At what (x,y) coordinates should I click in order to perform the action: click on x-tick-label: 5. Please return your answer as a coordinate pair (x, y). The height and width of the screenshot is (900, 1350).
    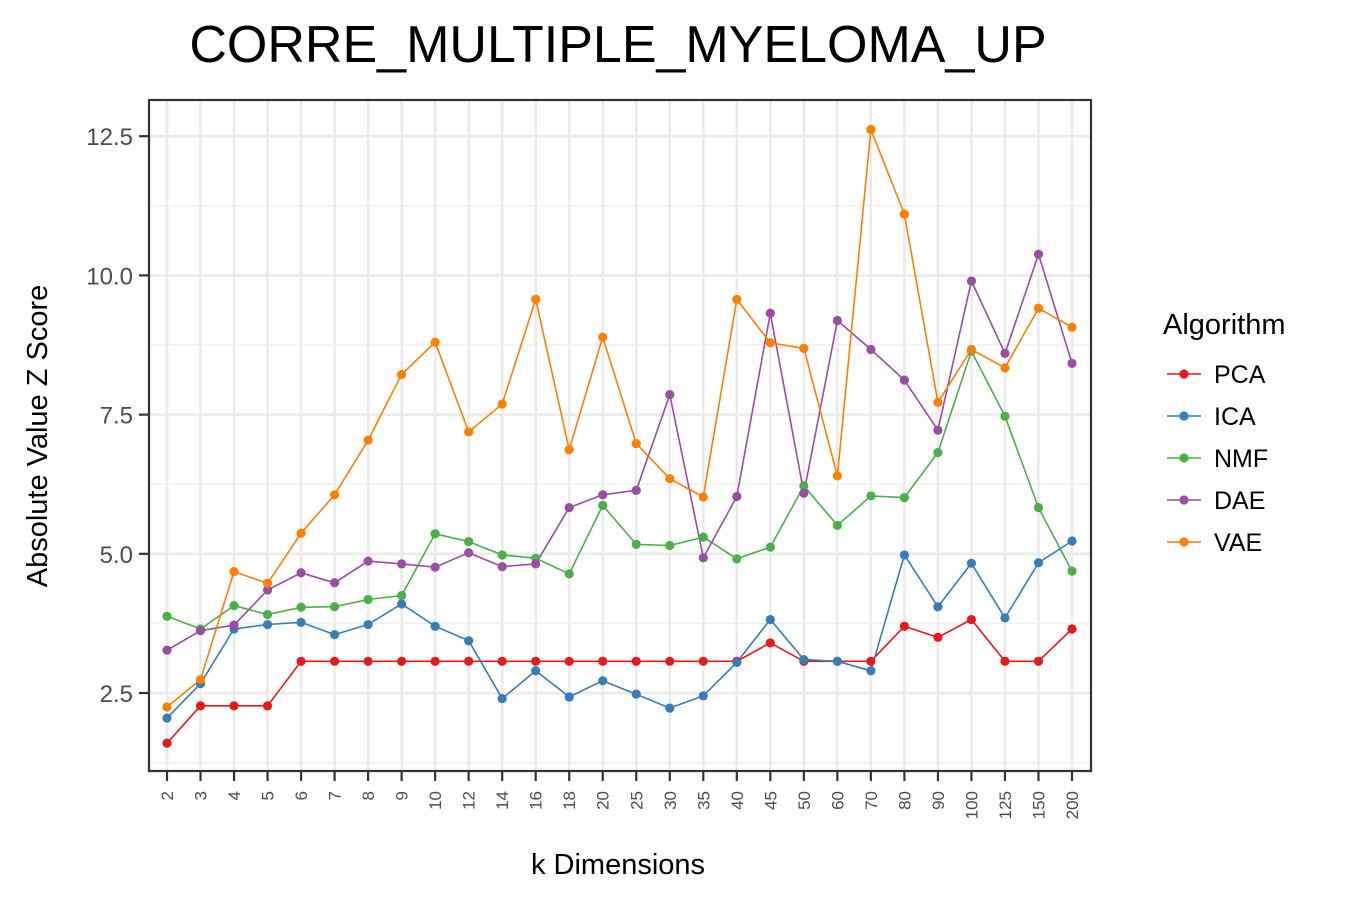
    Looking at the image, I should click on (268, 795).